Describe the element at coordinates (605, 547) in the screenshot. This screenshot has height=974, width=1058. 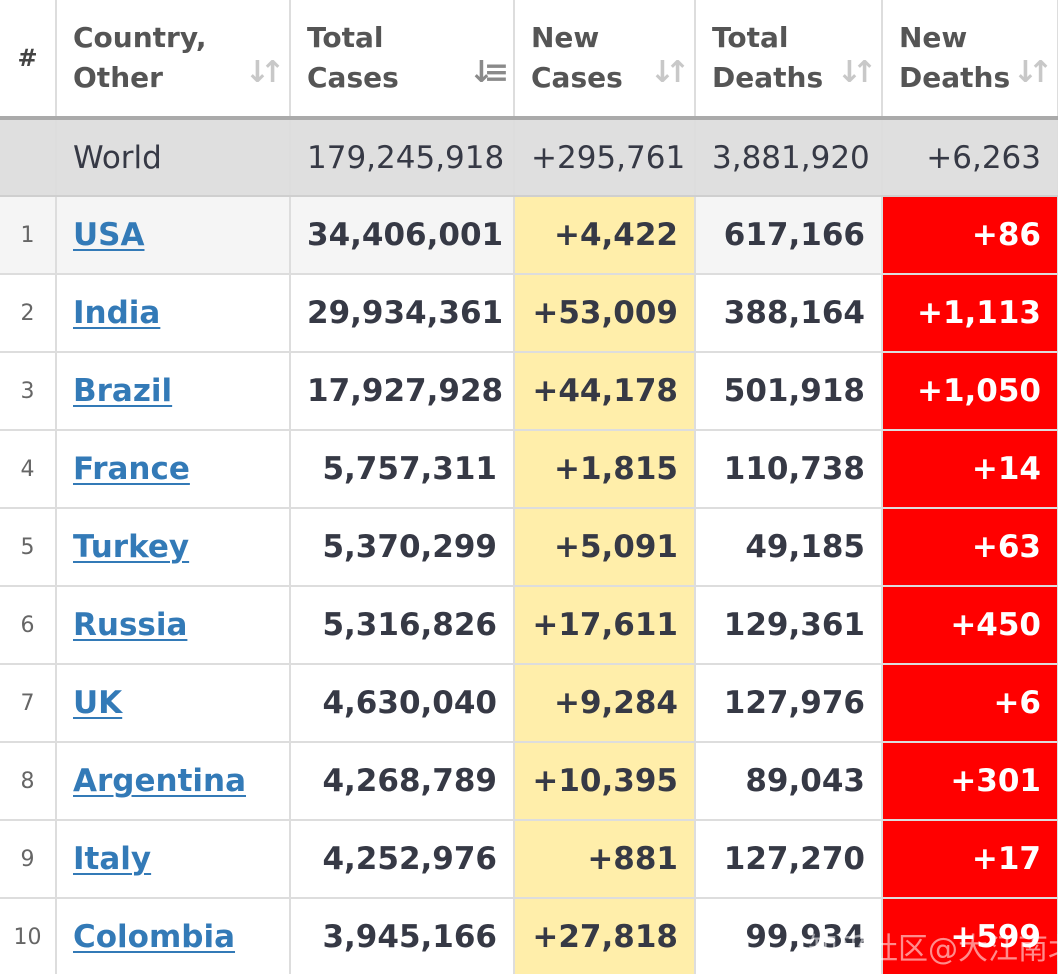
I see `new-cases-cell: +5,091` at that location.